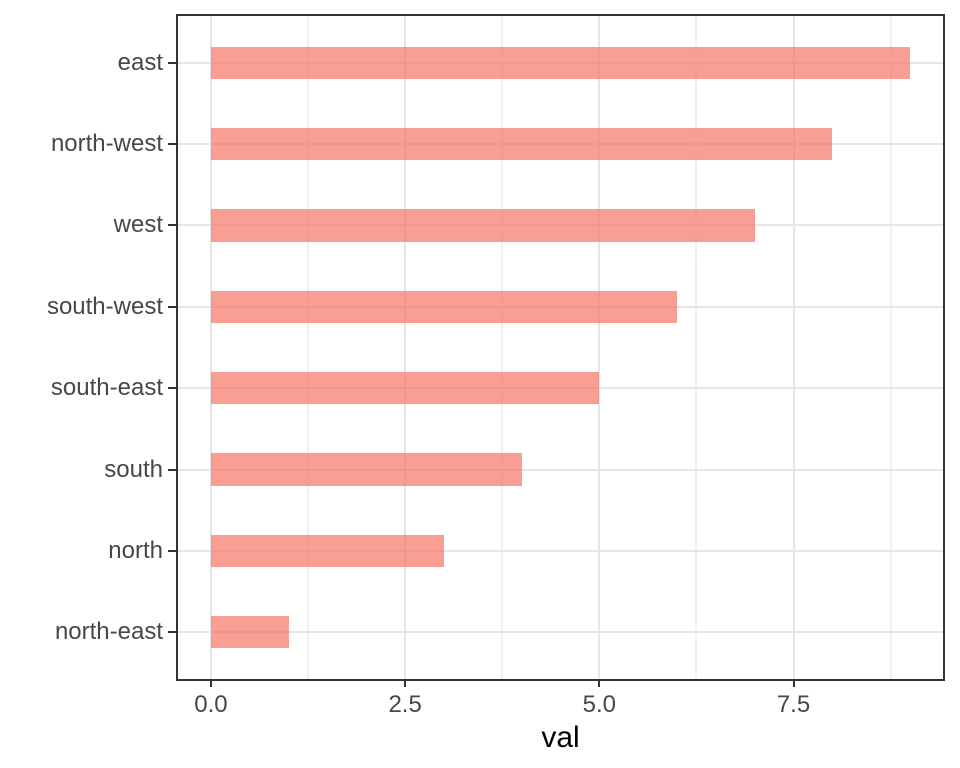 The width and height of the screenshot is (960, 768). I want to click on y-tick-label: south, so click(133, 469).